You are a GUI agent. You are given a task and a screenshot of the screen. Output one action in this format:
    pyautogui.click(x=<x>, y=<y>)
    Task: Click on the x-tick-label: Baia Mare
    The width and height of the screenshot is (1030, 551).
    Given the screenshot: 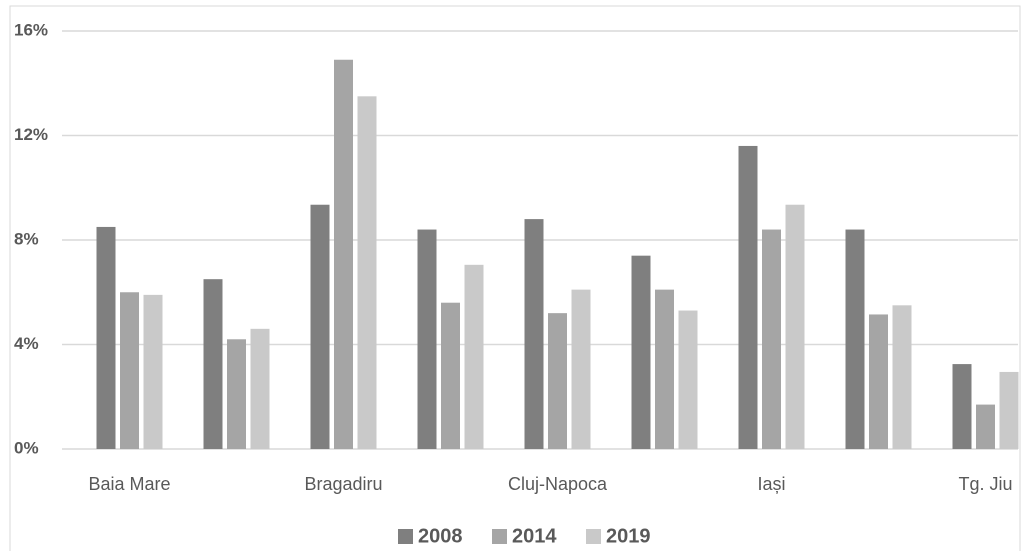 What is the action you would take?
    pyautogui.click(x=129, y=484)
    